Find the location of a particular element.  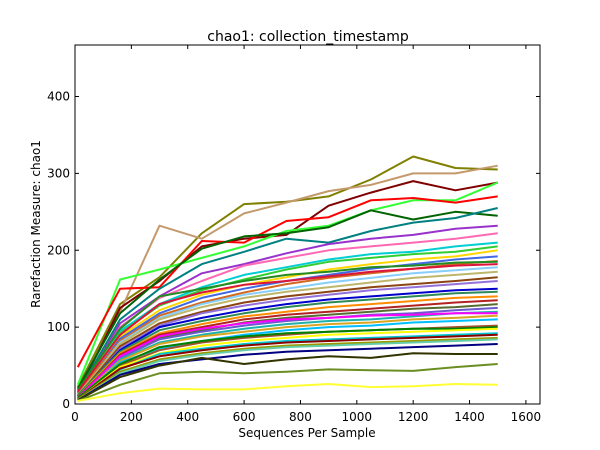

y-tick-label: 400 is located at coordinates (58, 97).